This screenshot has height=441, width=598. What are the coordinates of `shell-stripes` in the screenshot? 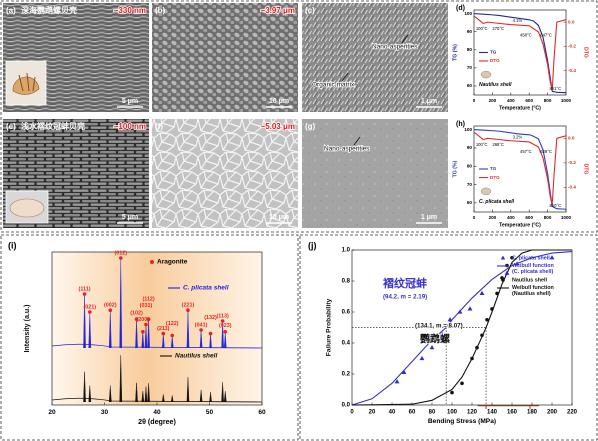 It's located at (27, 82).